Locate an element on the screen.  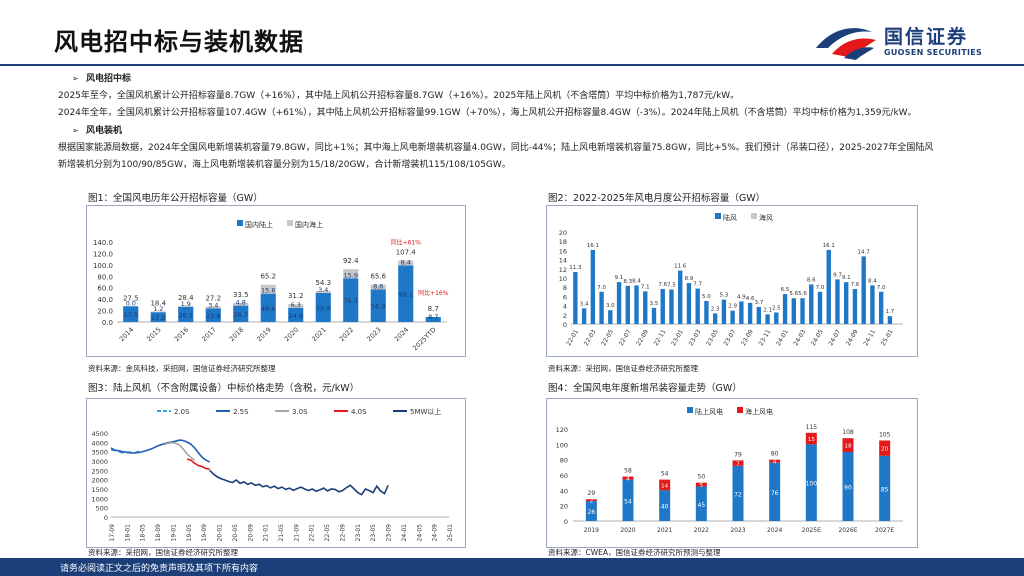
x-tick-label: 2022 is located at coordinates (701, 530).